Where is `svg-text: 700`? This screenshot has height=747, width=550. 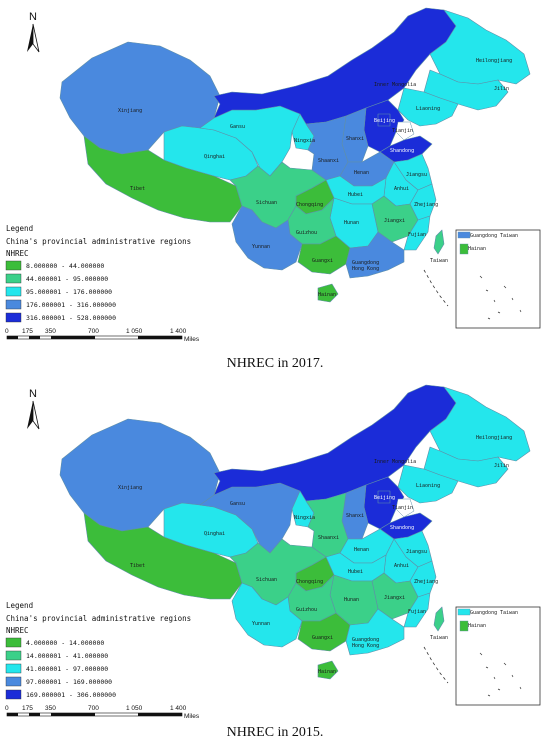
svg-text: 700 is located at coordinates (93, 331).